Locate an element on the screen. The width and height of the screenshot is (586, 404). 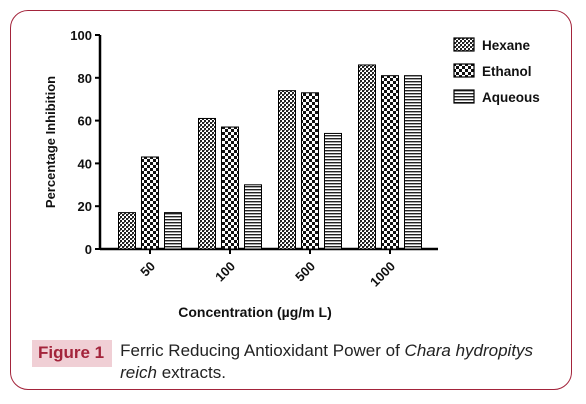
legend-label-ethanol: Ethanol is located at coordinates (507, 71).